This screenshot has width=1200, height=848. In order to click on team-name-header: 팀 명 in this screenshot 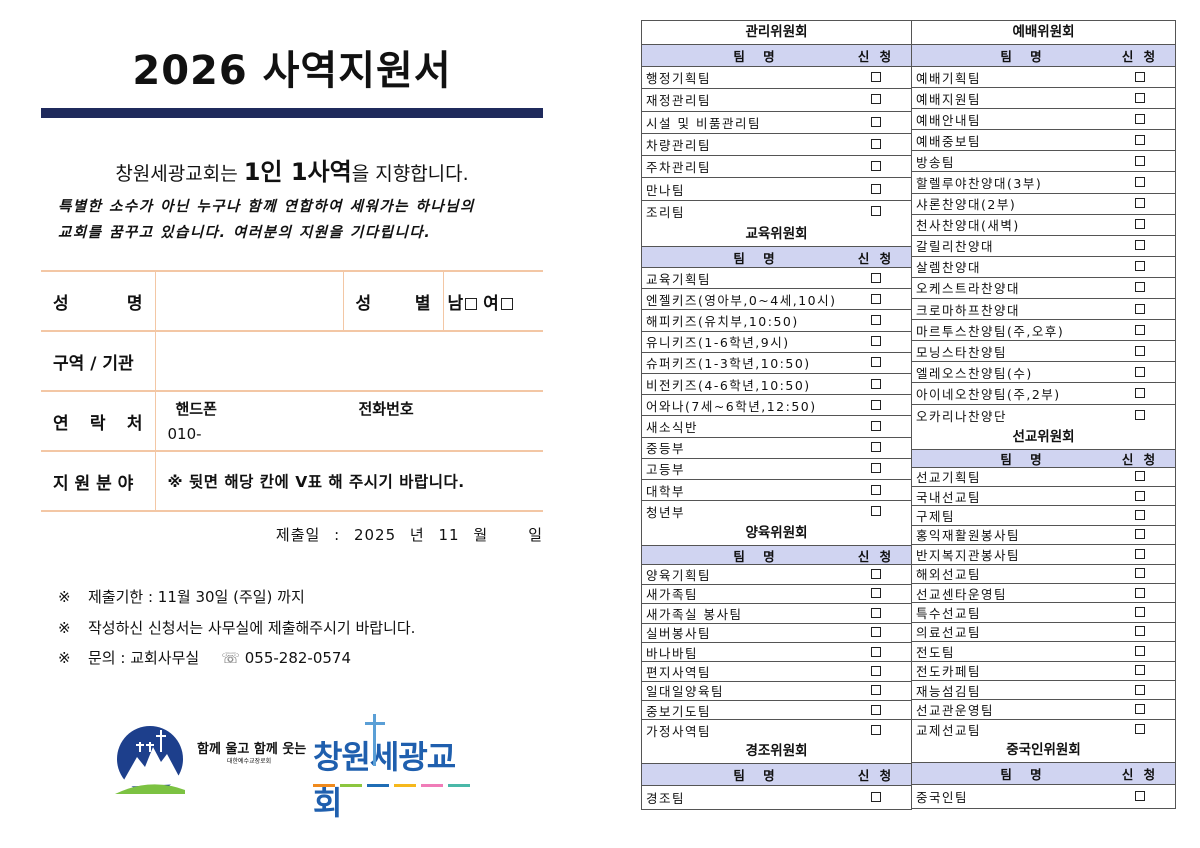, I will do `click(1021, 56)`.